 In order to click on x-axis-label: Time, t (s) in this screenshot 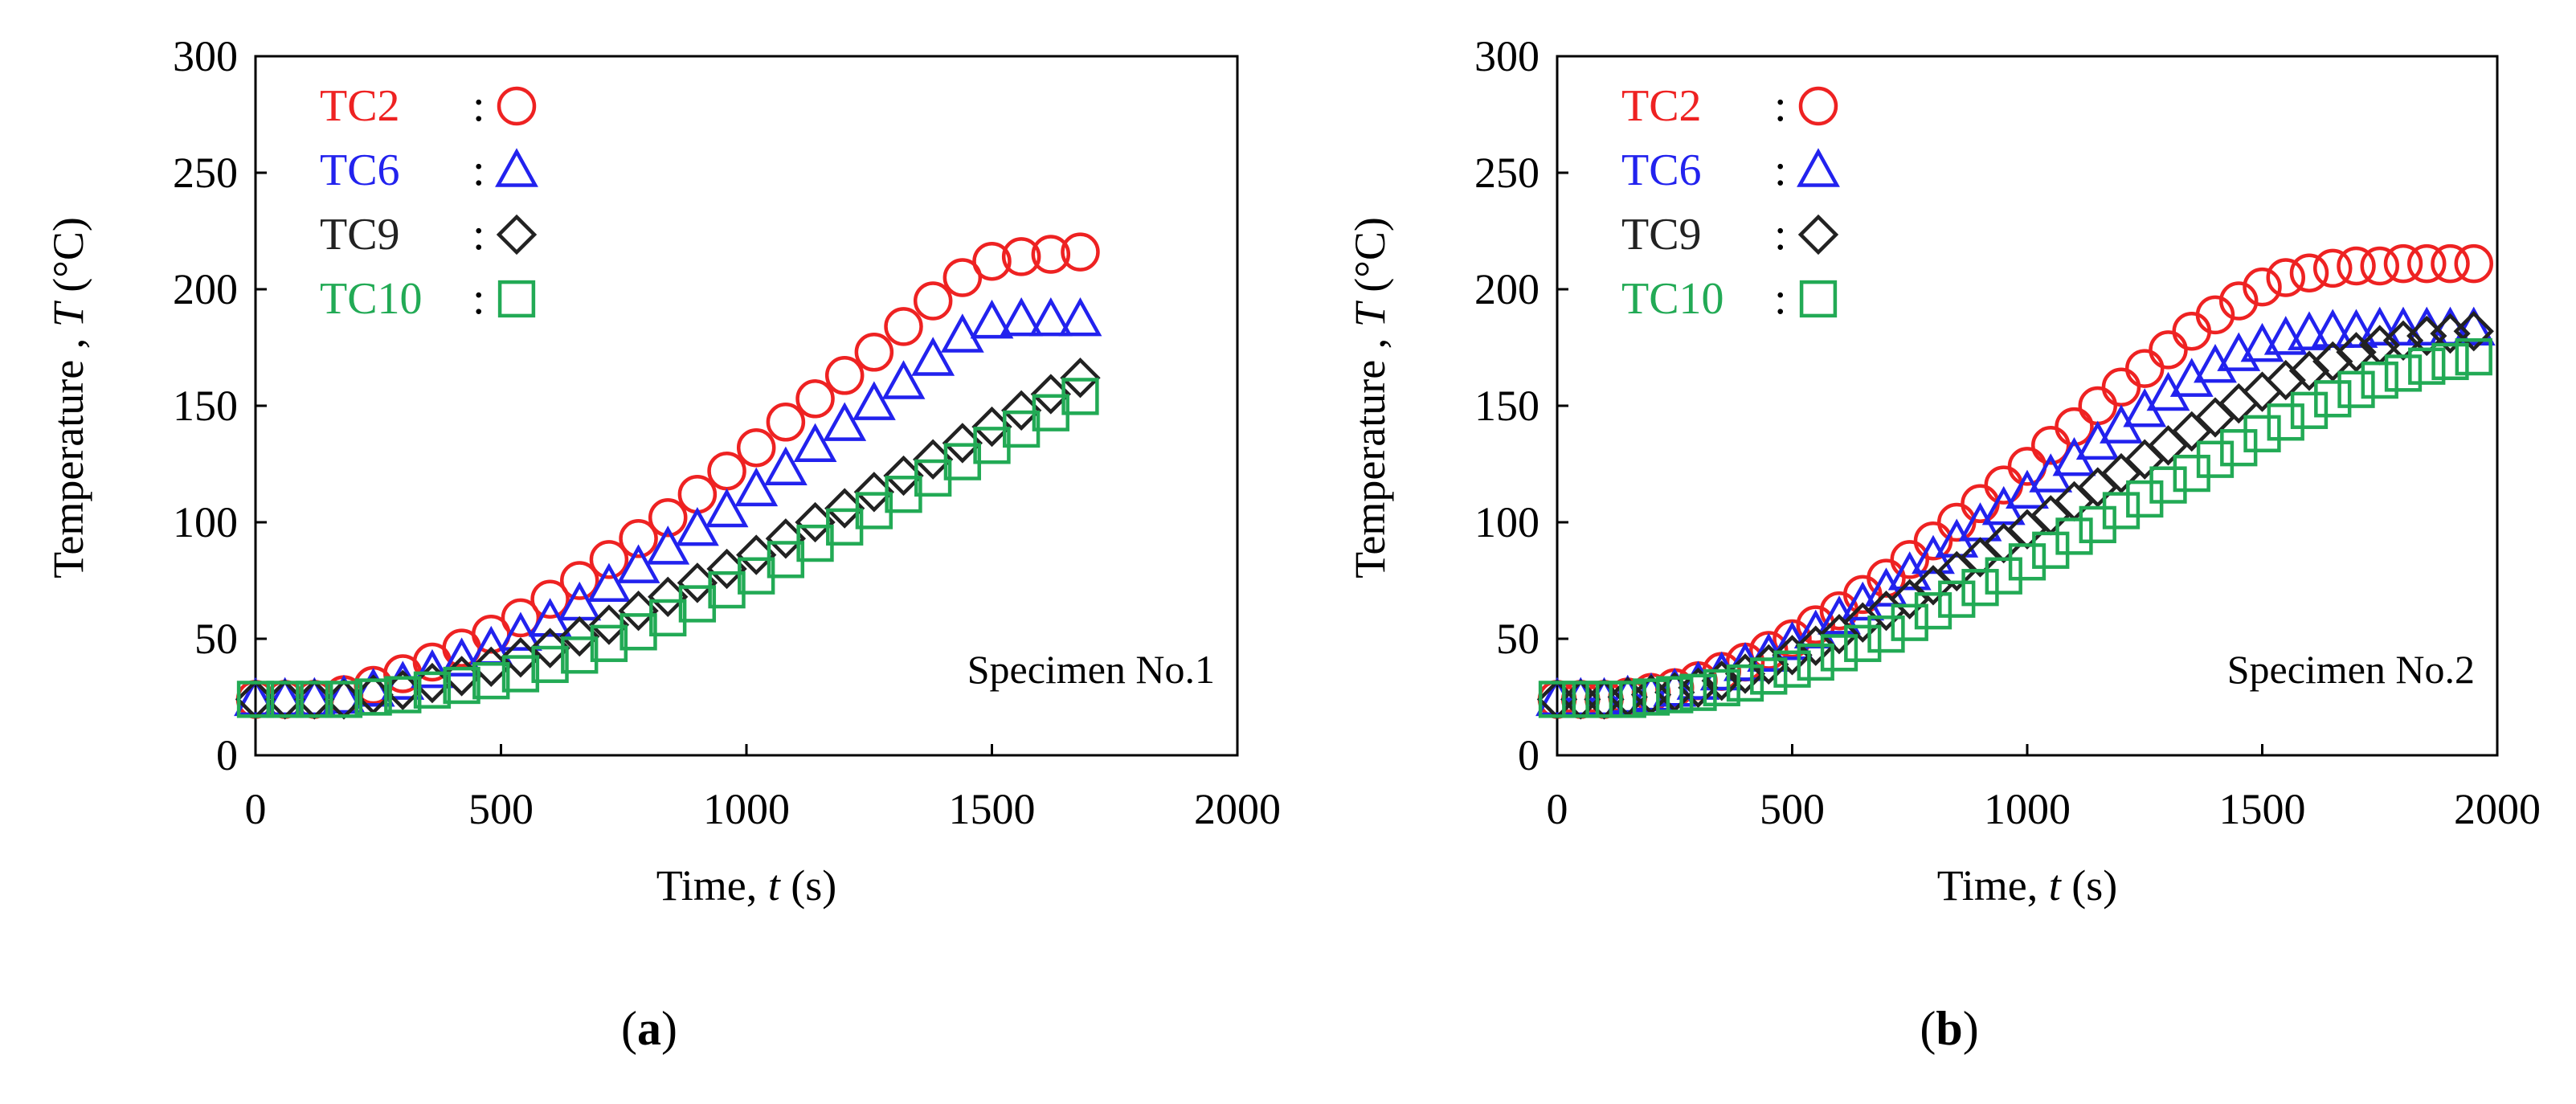, I will do `click(746, 885)`.